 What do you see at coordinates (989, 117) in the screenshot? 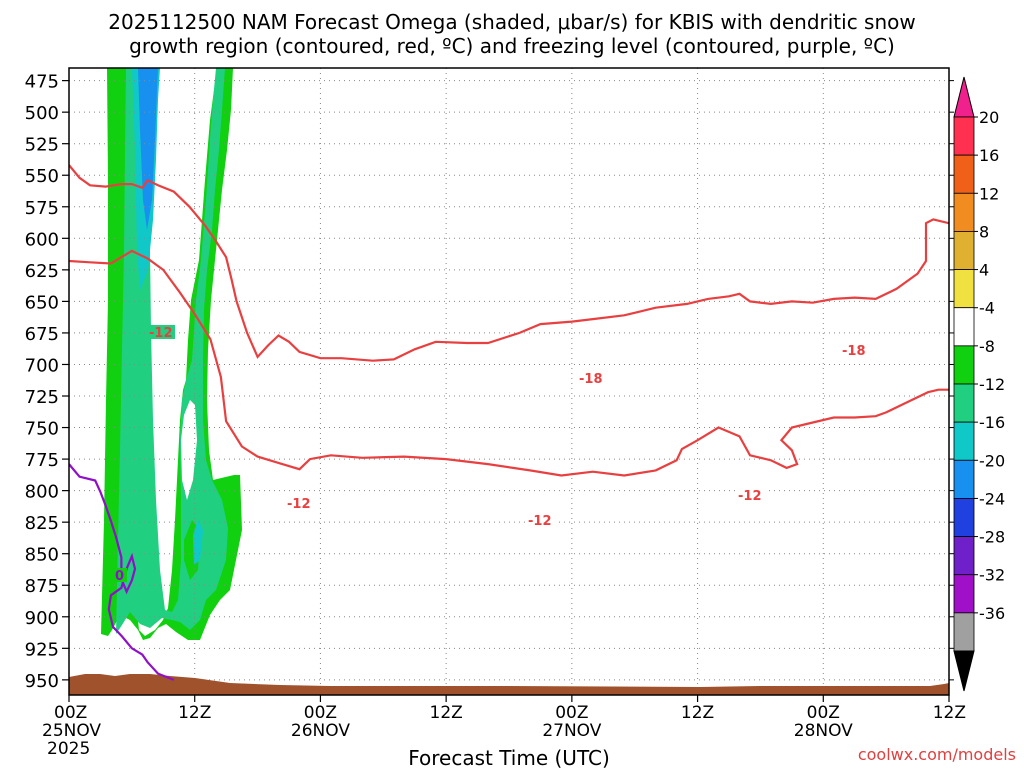
I see `colorbar-label-0: 20` at bounding box center [989, 117].